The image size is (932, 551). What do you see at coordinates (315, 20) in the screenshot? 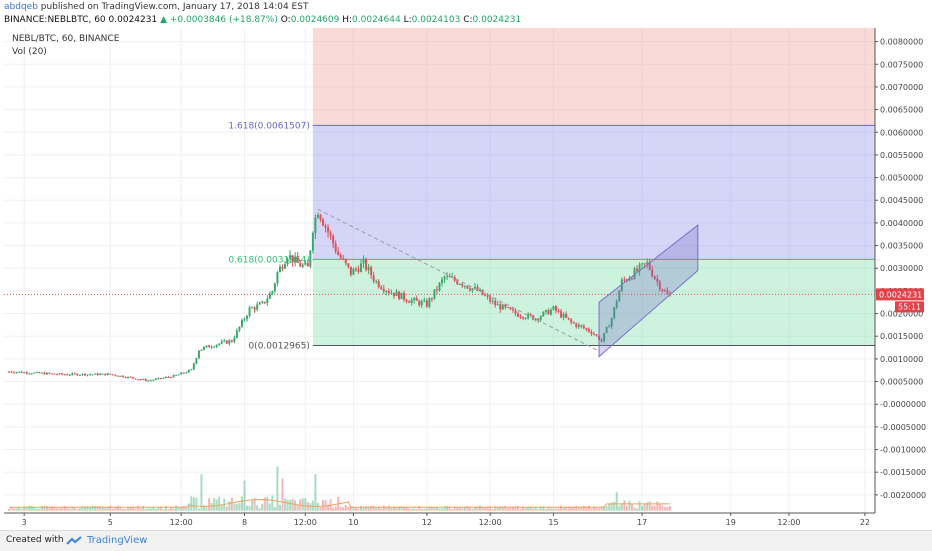
I see `open-value: 0.0024609` at bounding box center [315, 20].